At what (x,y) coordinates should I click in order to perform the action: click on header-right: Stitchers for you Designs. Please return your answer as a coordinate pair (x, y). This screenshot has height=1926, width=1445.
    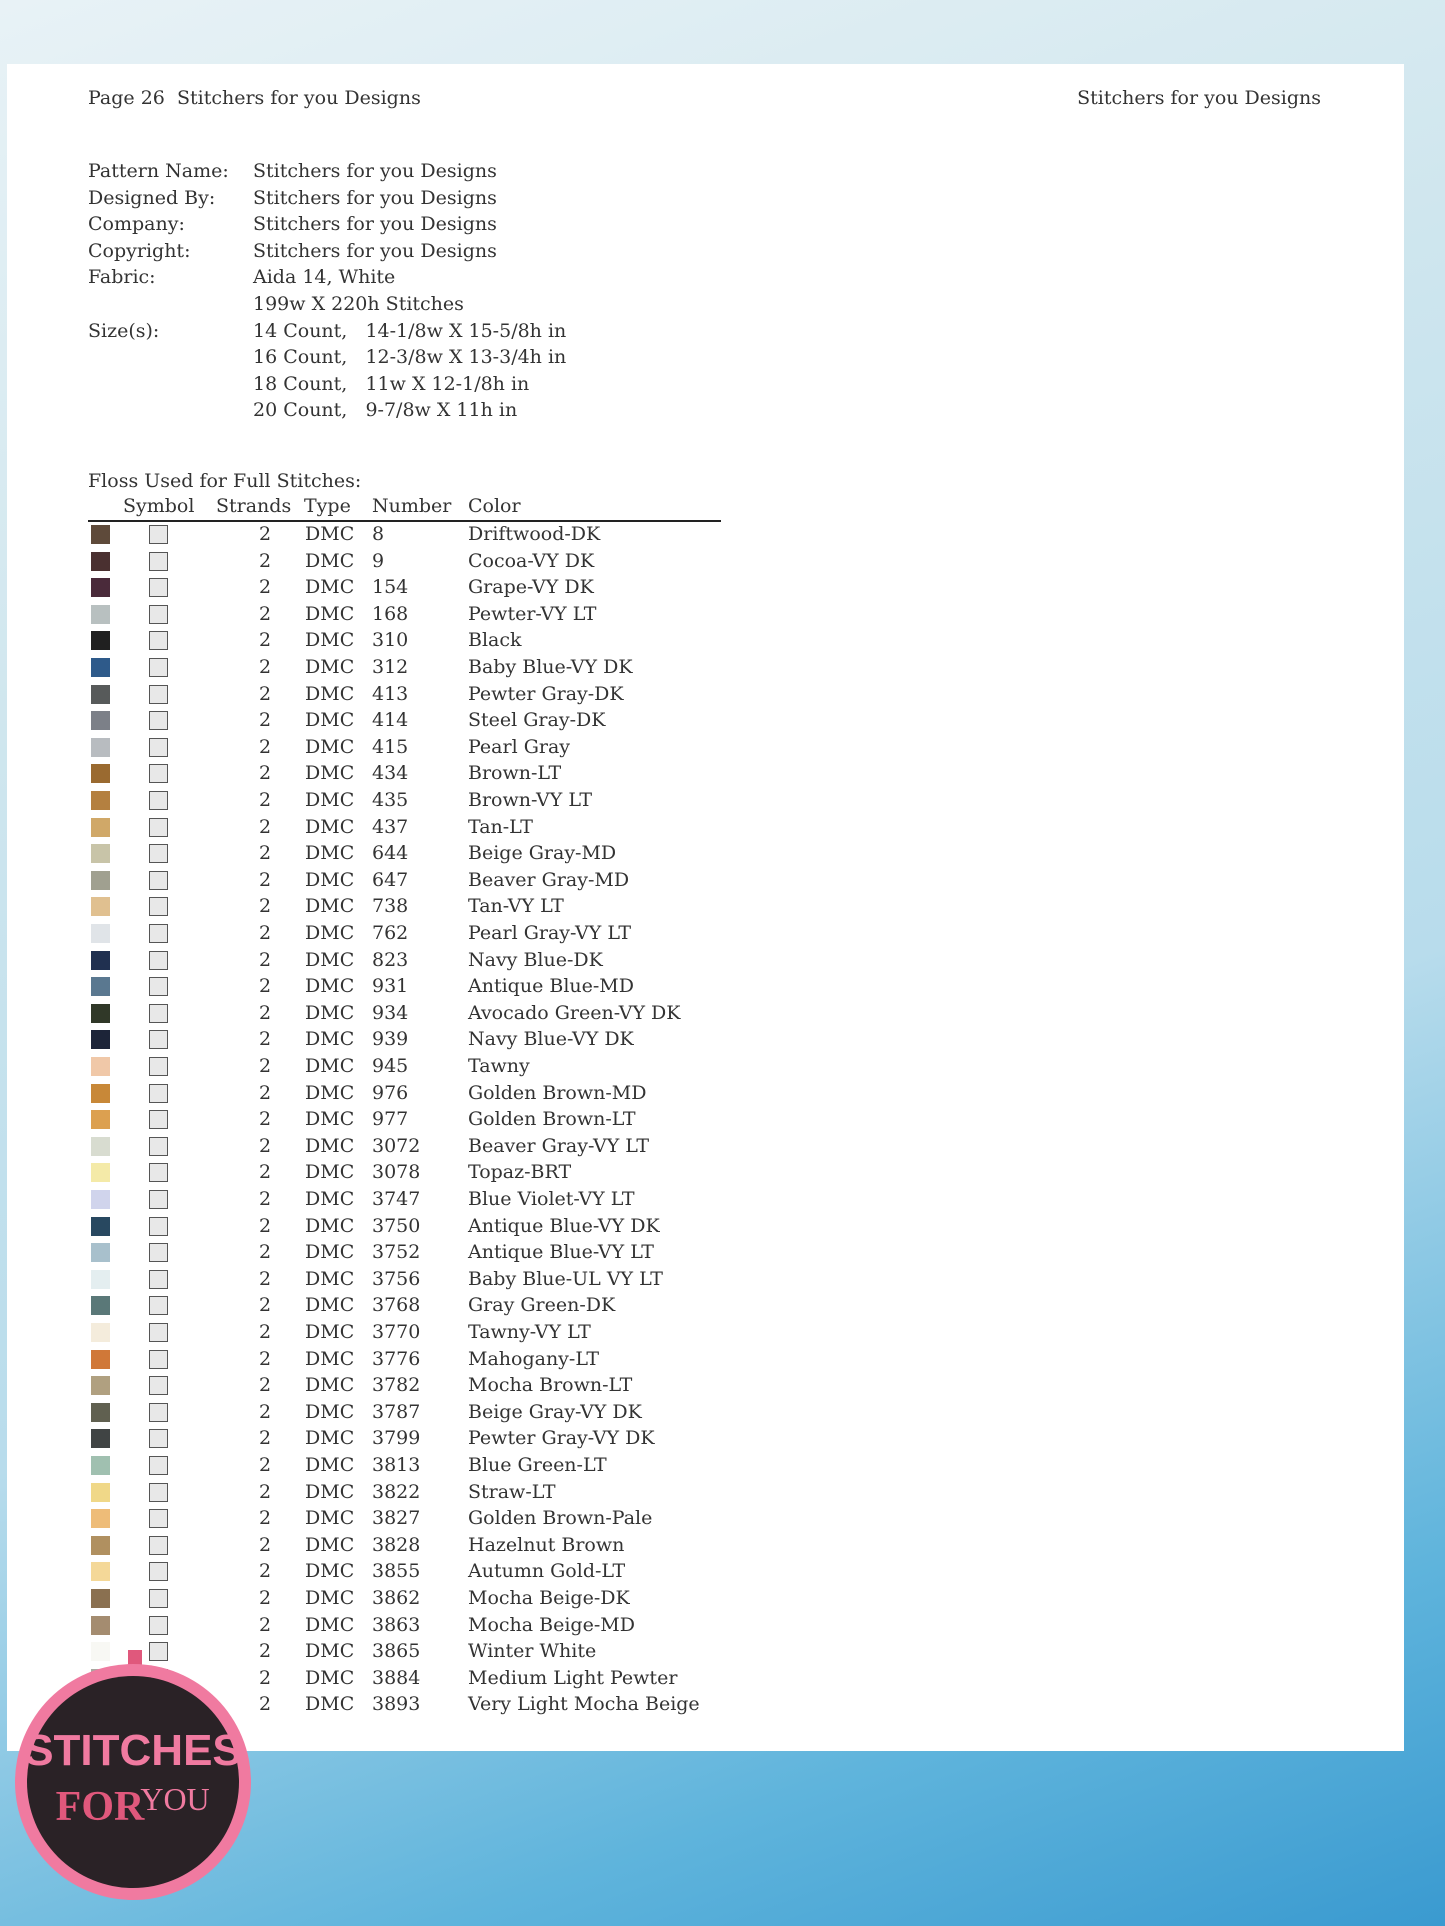
    Looking at the image, I should click on (1199, 98).